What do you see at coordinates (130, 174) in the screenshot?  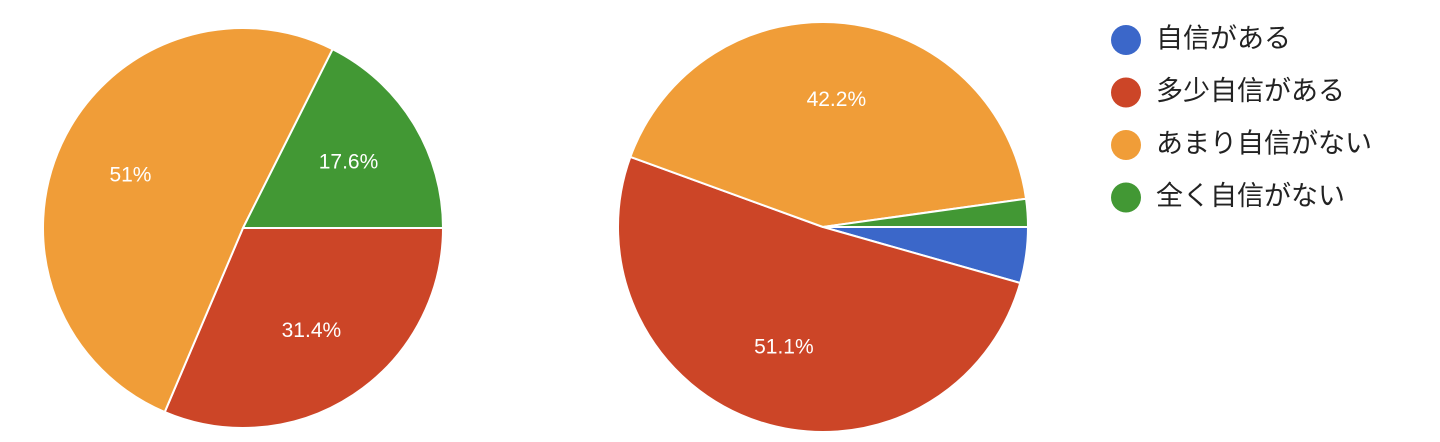 I see `slice-label: 51%` at bounding box center [130, 174].